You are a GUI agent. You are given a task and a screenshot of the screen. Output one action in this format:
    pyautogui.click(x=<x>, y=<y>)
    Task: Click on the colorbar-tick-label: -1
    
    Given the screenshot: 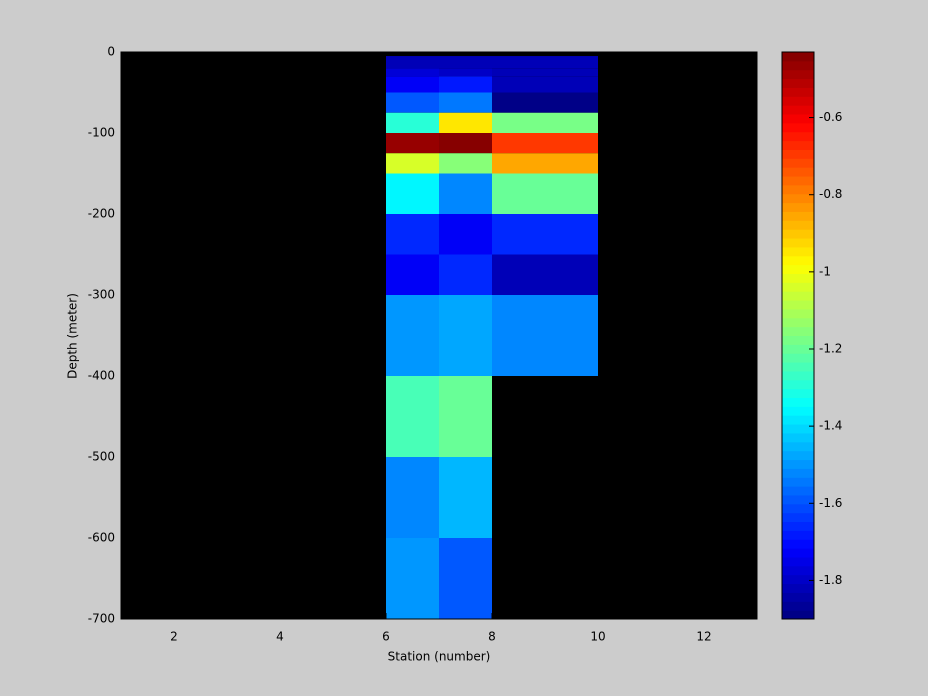 What is the action you would take?
    pyautogui.click(x=825, y=271)
    